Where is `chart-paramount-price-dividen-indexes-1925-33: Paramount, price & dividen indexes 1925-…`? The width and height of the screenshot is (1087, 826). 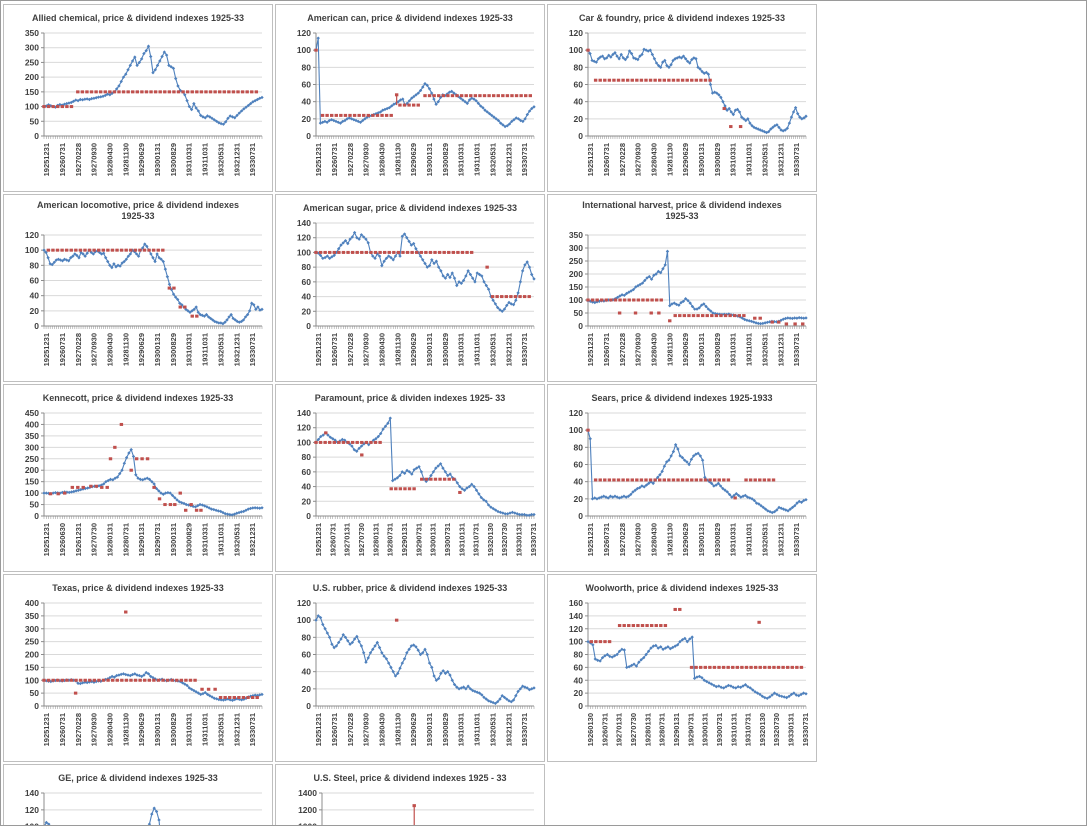
chart-paramount-price-dividen-indexes-1925-33: Paramount, price & dividen indexes 1925-… is located at coordinates (410, 478).